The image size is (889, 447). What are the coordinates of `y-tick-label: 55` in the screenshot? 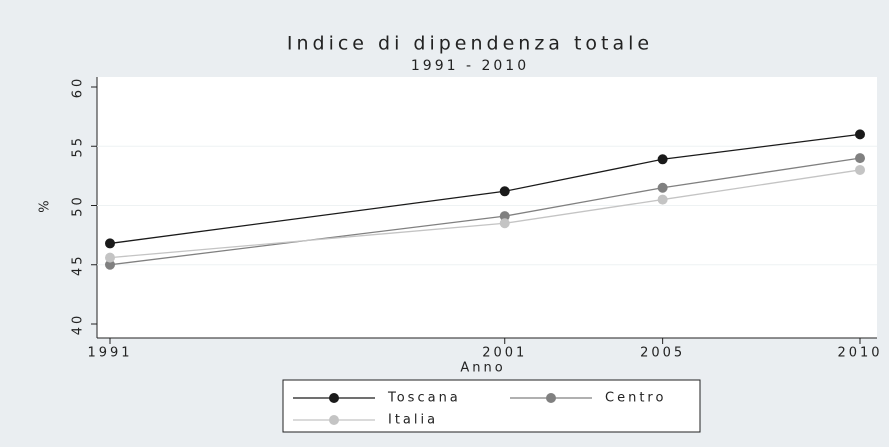 It's located at (78, 146).